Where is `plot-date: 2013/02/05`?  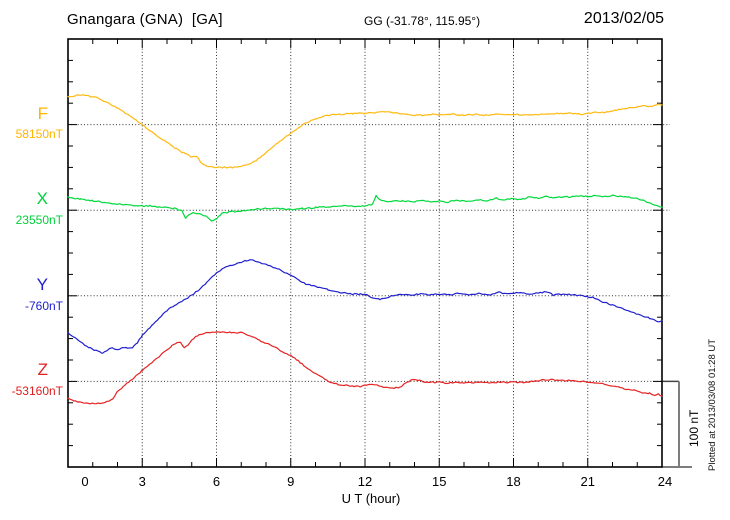
plot-date: 2013/02/05 is located at coordinates (623, 18).